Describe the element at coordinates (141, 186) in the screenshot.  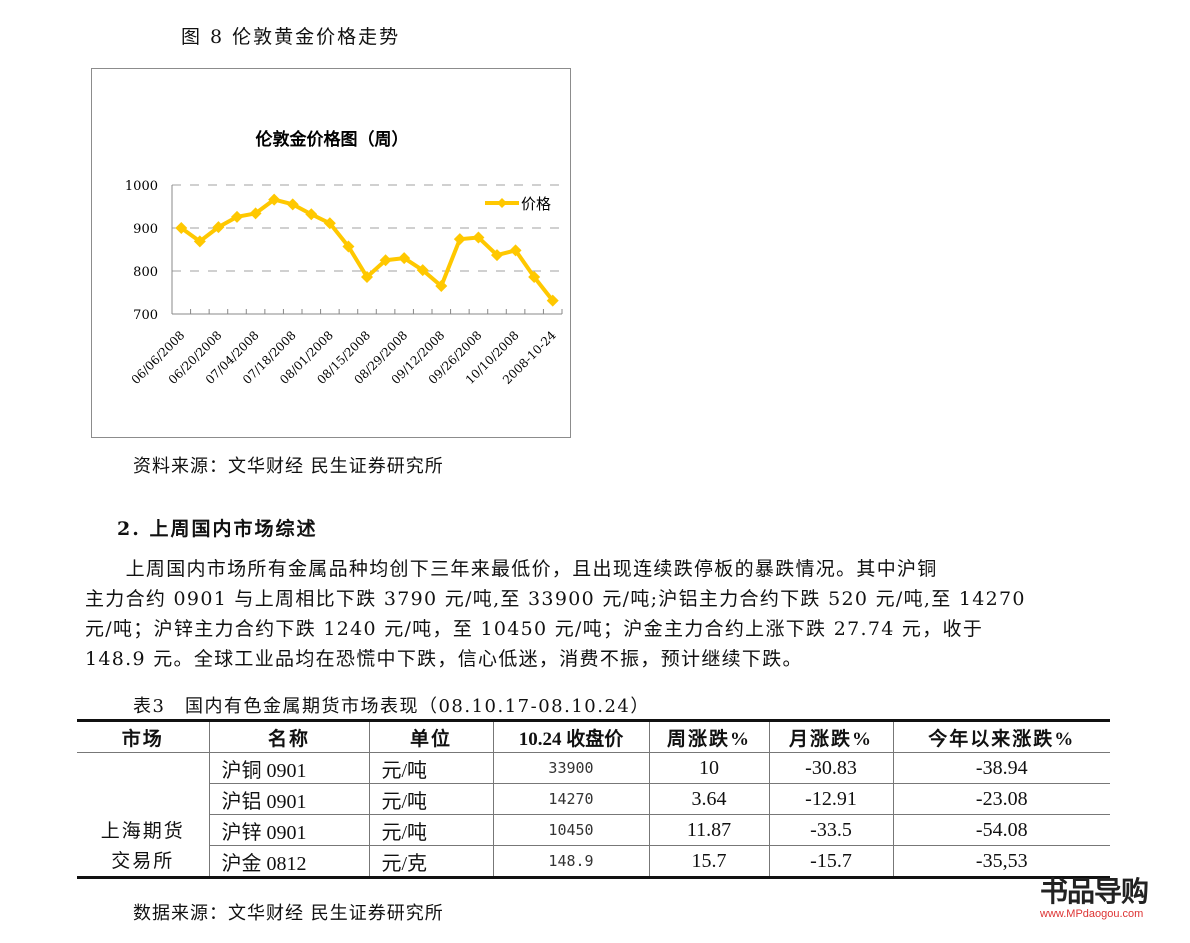
I see `y-tick-label: 1000` at that location.